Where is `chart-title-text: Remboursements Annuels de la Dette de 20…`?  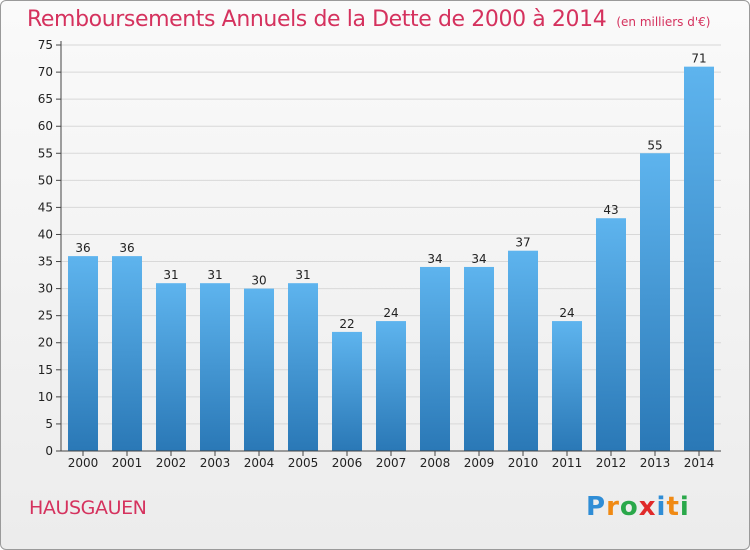 chart-title-text: Remboursements Annuels de la Dette de 20… is located at coordinates (317, 19).